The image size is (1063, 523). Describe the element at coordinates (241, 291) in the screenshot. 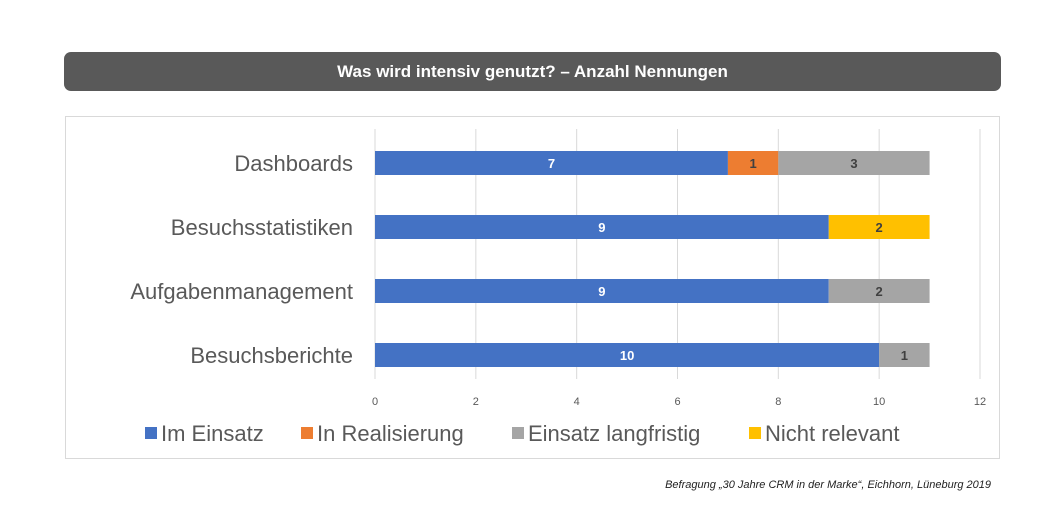

I see `category-label: Aufgabenmanagement` at that location.